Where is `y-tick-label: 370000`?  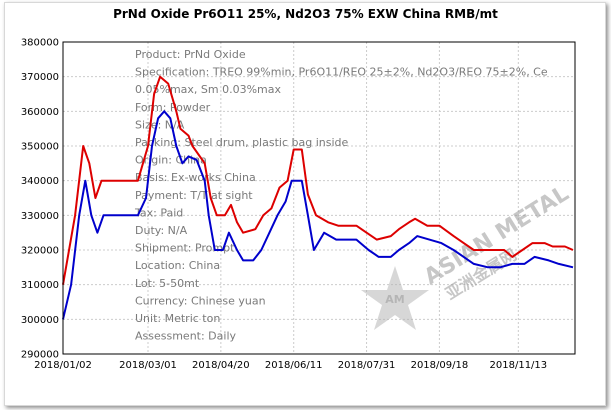 y-tick-label: 370000 is located at coordinates (40, 77).